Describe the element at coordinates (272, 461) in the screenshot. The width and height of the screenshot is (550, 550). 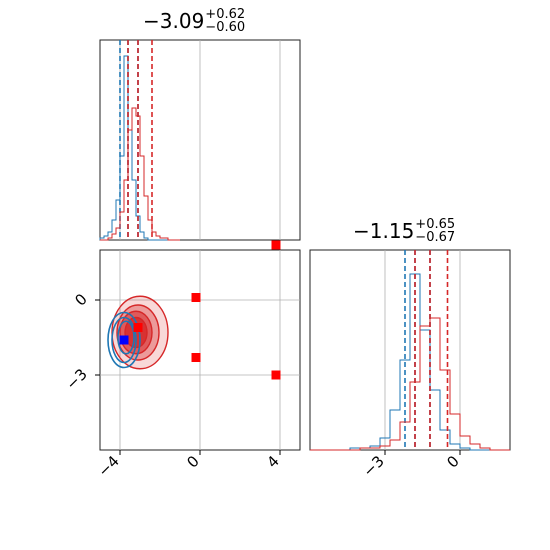
I see `x-tick-label: 4` at that location.